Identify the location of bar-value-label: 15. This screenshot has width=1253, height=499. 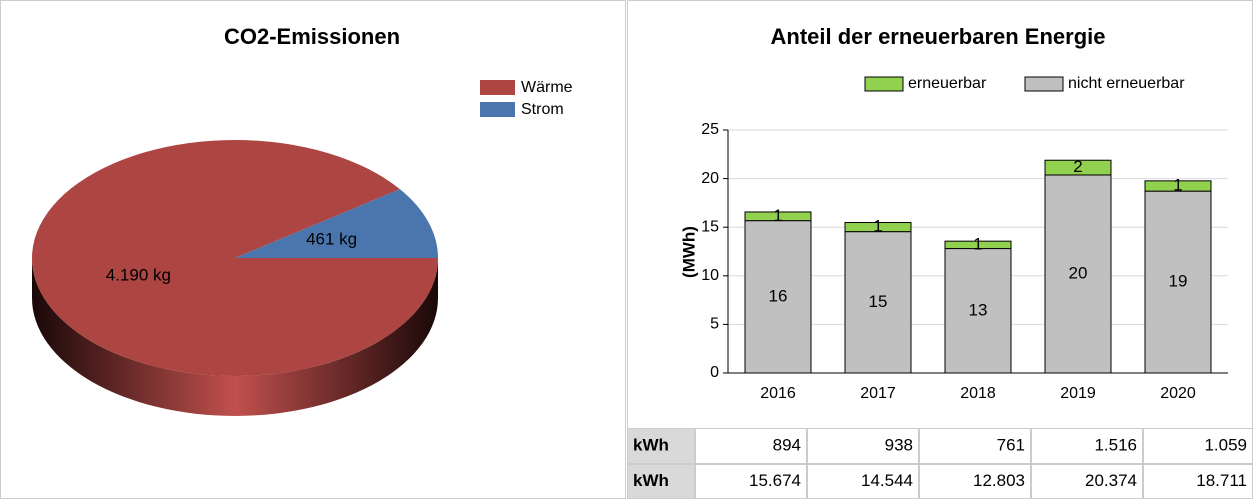
(878, 301).